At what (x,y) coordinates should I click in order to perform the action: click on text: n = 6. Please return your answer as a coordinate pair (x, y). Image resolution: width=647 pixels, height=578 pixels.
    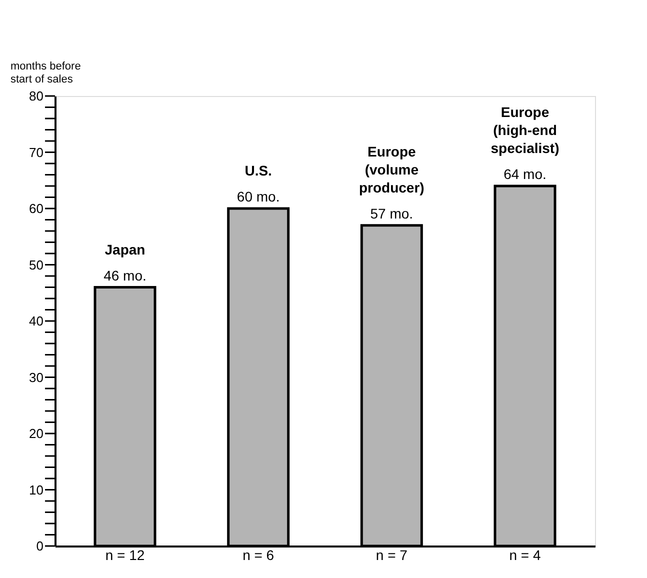
    Looking at the image, I should click on (258, 555).